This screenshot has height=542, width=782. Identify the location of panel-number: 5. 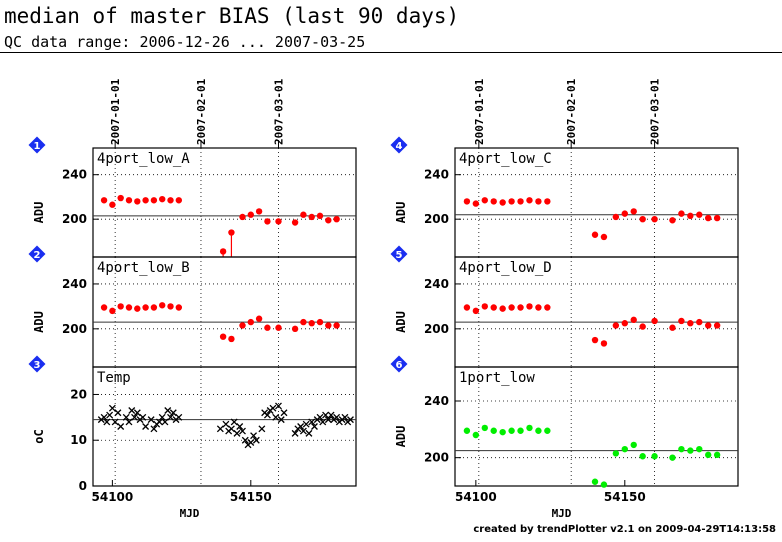
(399, 255).